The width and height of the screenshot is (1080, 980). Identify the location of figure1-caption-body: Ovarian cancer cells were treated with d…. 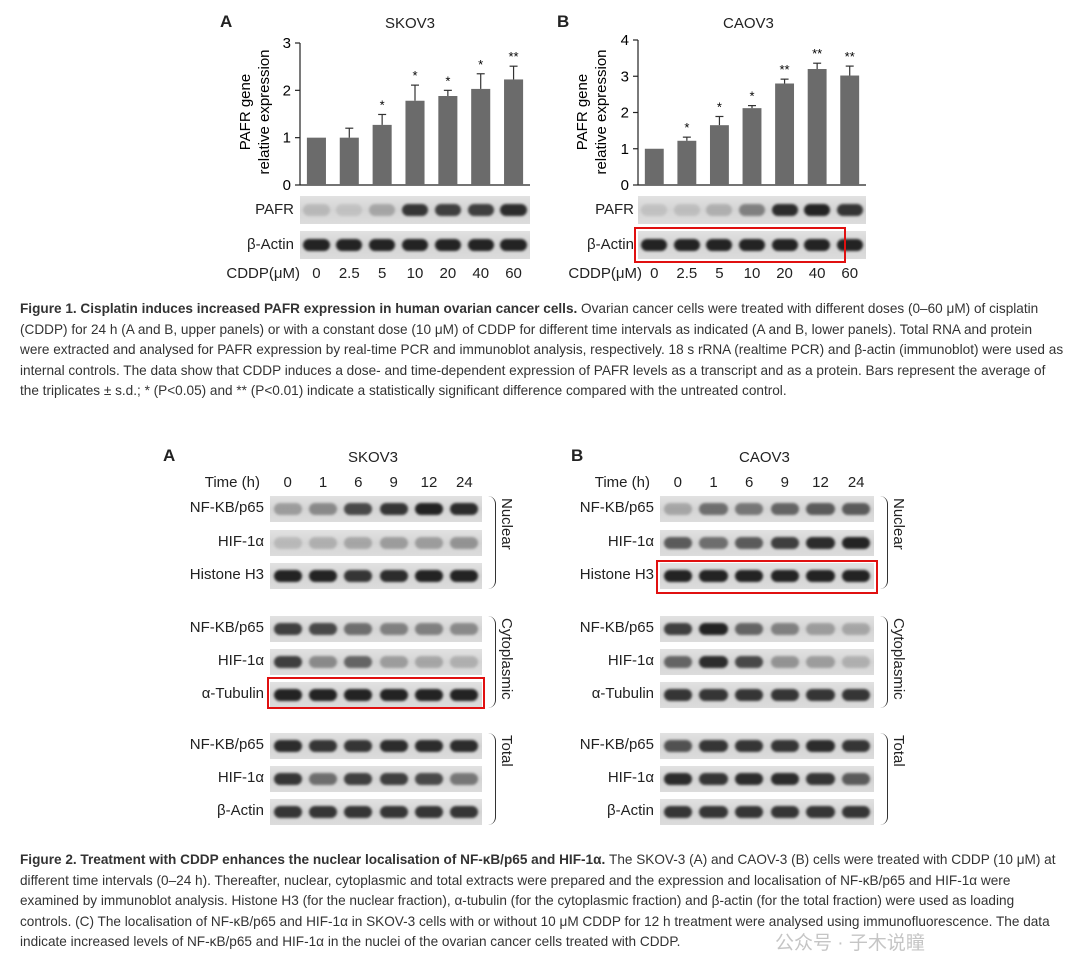
(542, 350).